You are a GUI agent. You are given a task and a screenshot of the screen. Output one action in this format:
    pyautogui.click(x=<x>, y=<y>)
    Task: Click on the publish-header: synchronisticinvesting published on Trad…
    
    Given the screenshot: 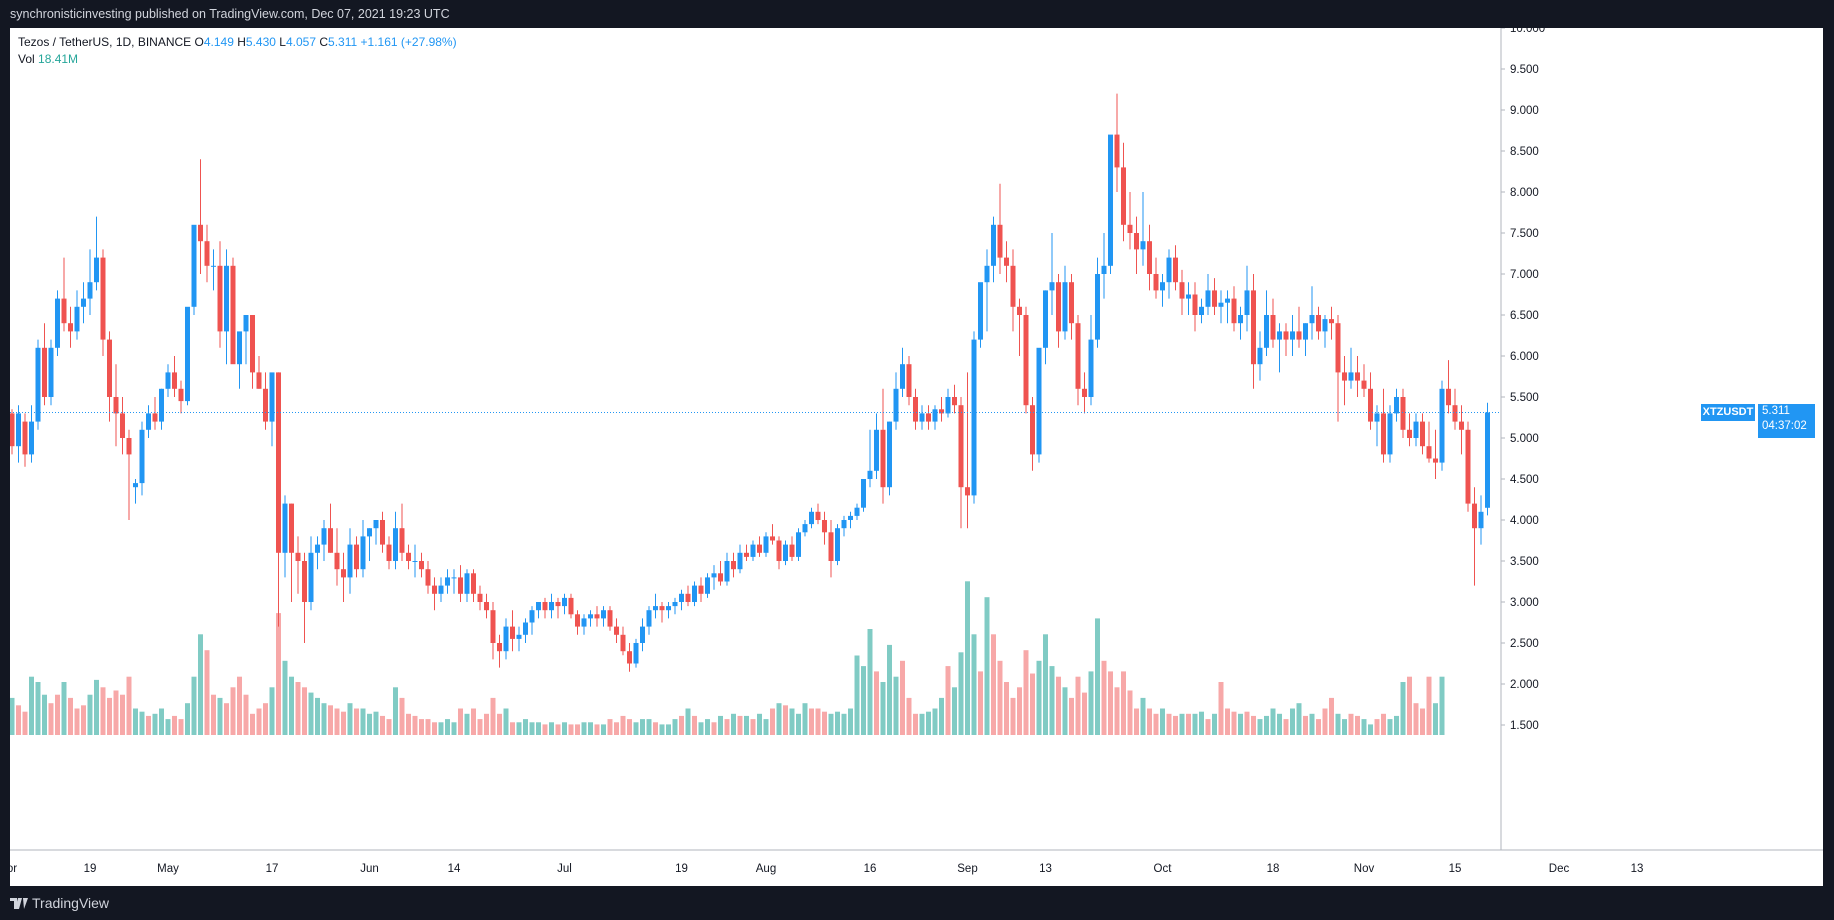 What is the action you would take?
    pyautogui.click(x=917, y=14)
    